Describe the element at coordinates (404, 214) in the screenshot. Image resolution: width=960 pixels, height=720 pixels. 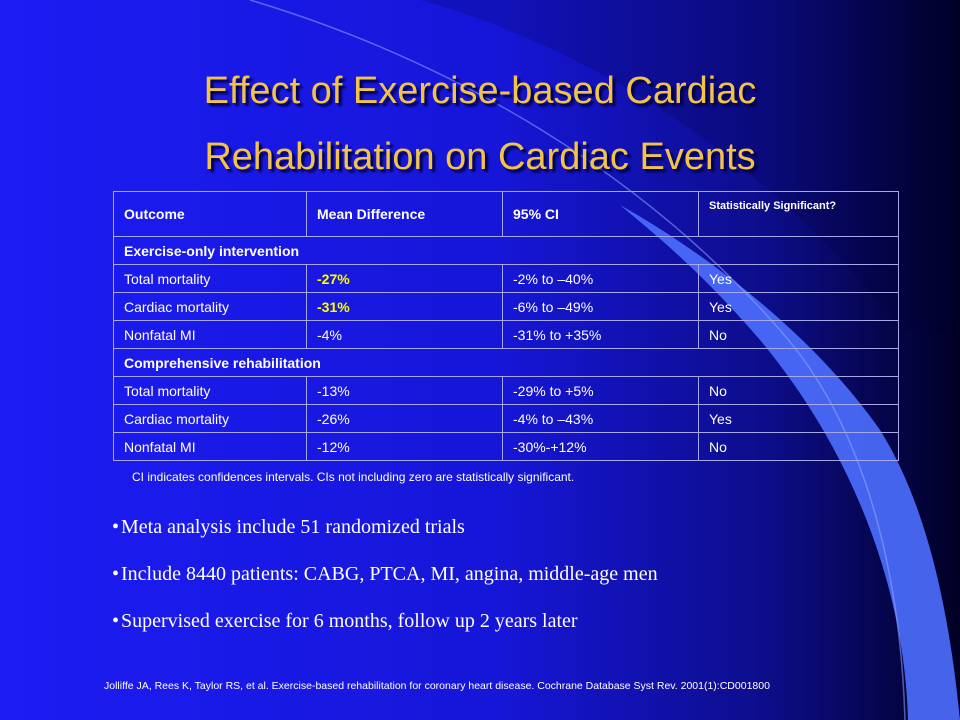
I see `column-header-mean-difference: Mean Difference` at that location.